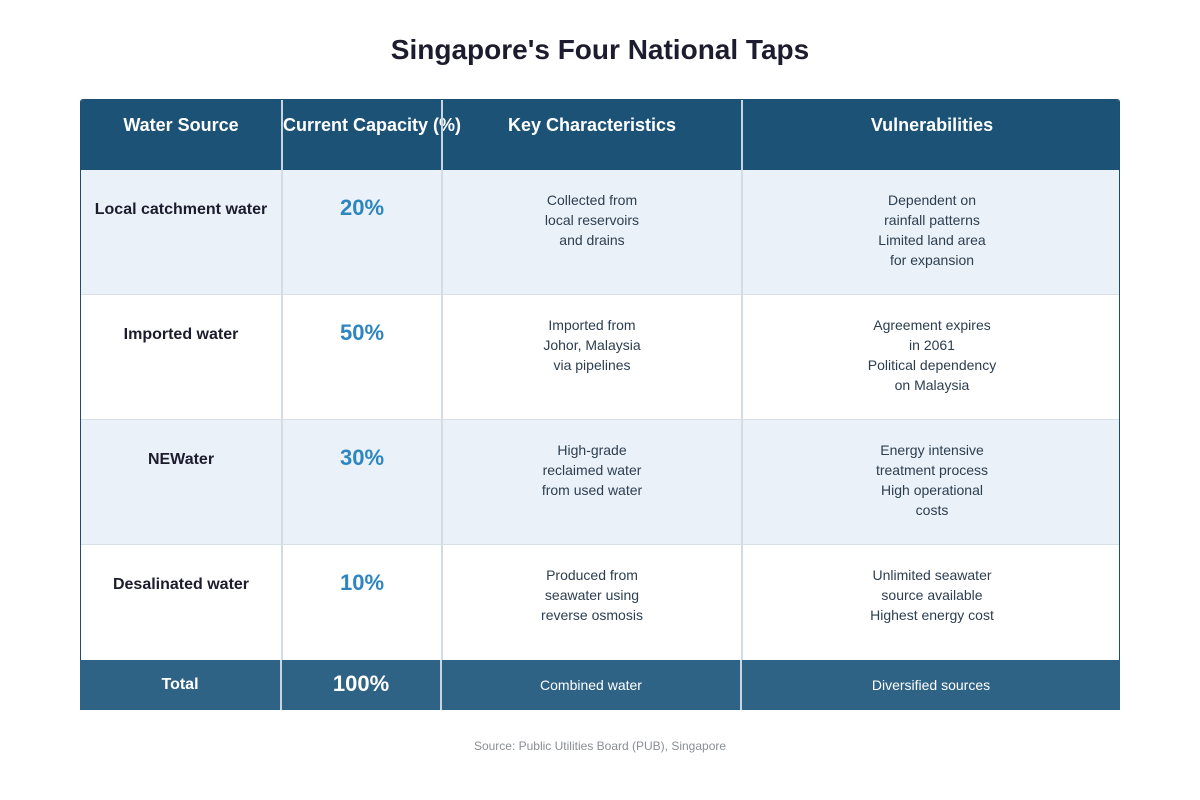  Describe the element at coordinates (361, 357) in the screenshot. I see `capacity-cell: 50%` at that location.